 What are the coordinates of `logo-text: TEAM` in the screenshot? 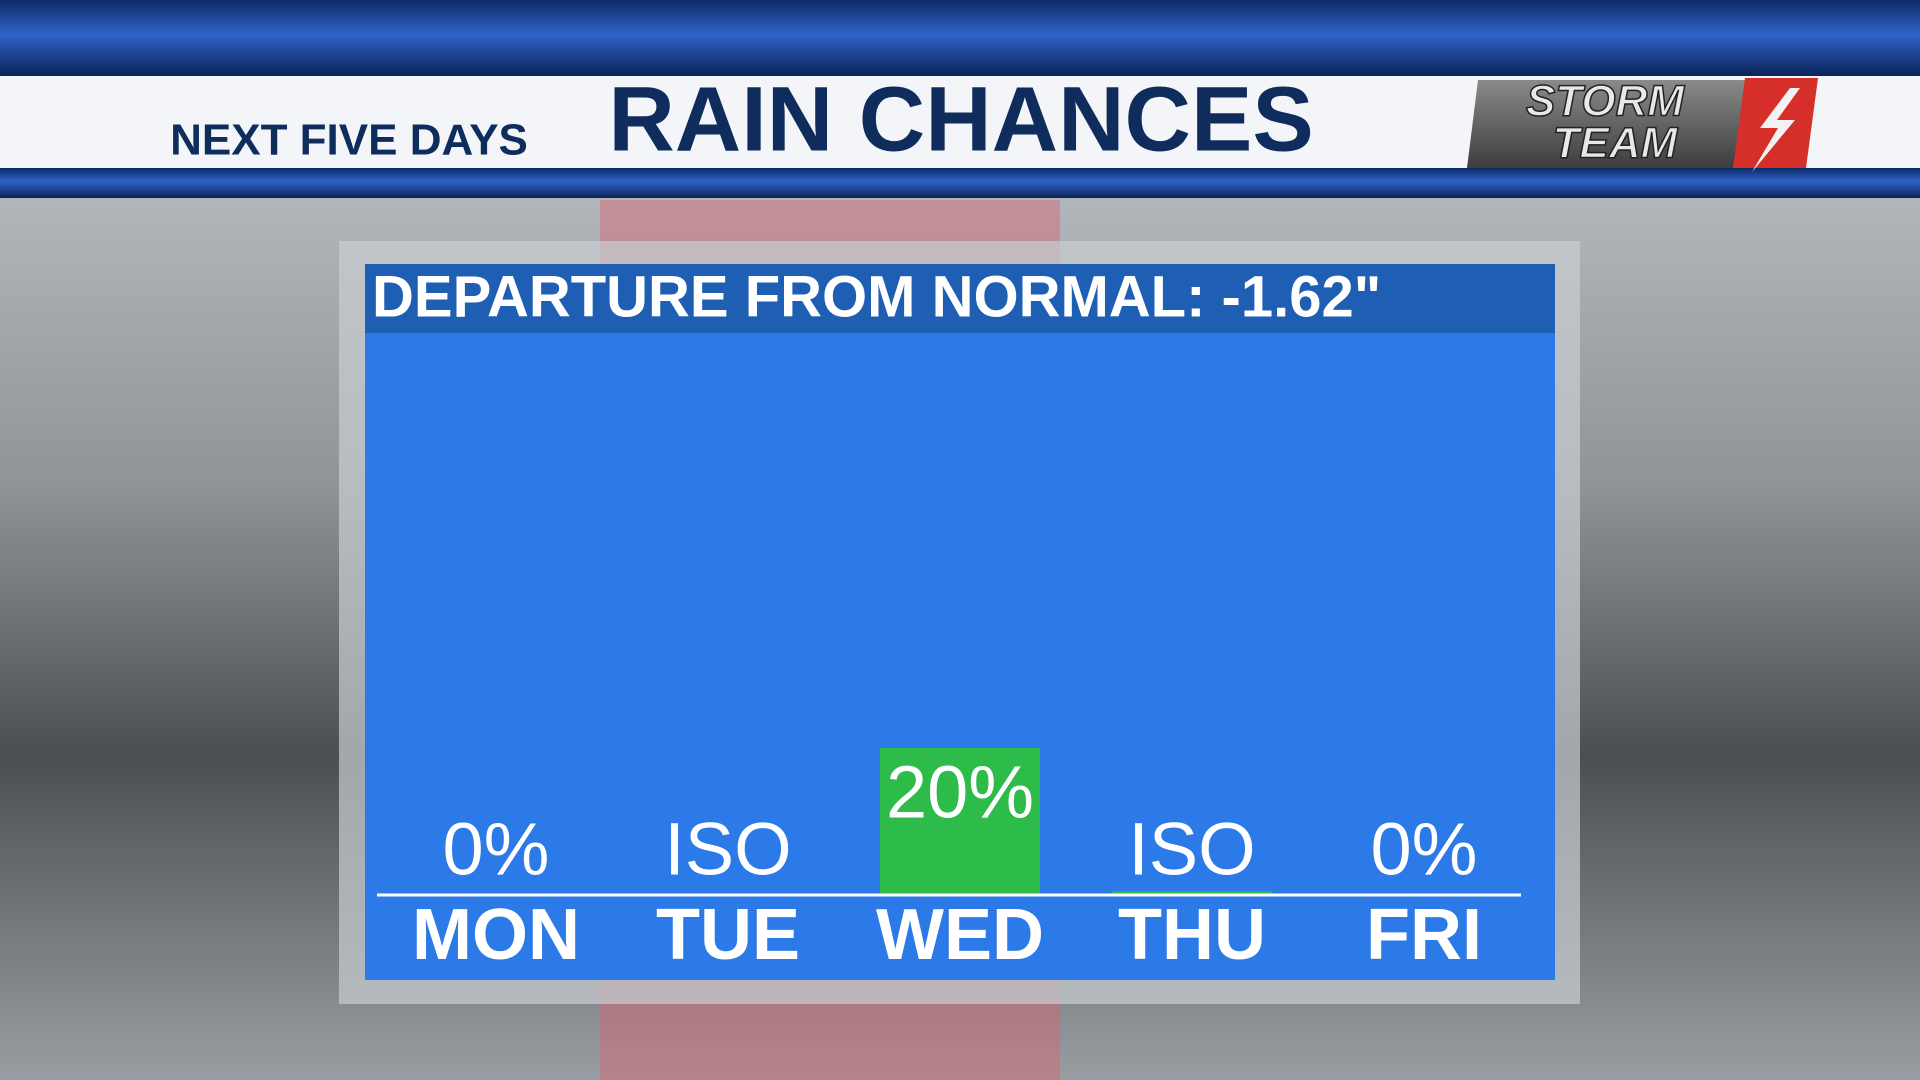 It's located at (1616, 143).